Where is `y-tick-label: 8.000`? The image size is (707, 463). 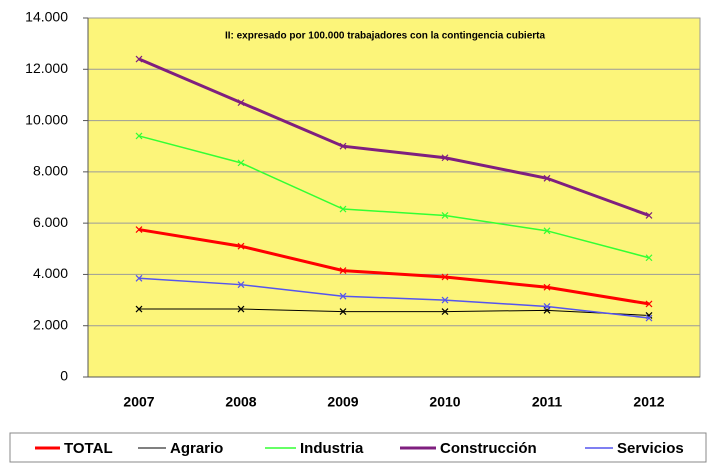
y-tick-label: 8.000 is located at coordinates (50, 171).